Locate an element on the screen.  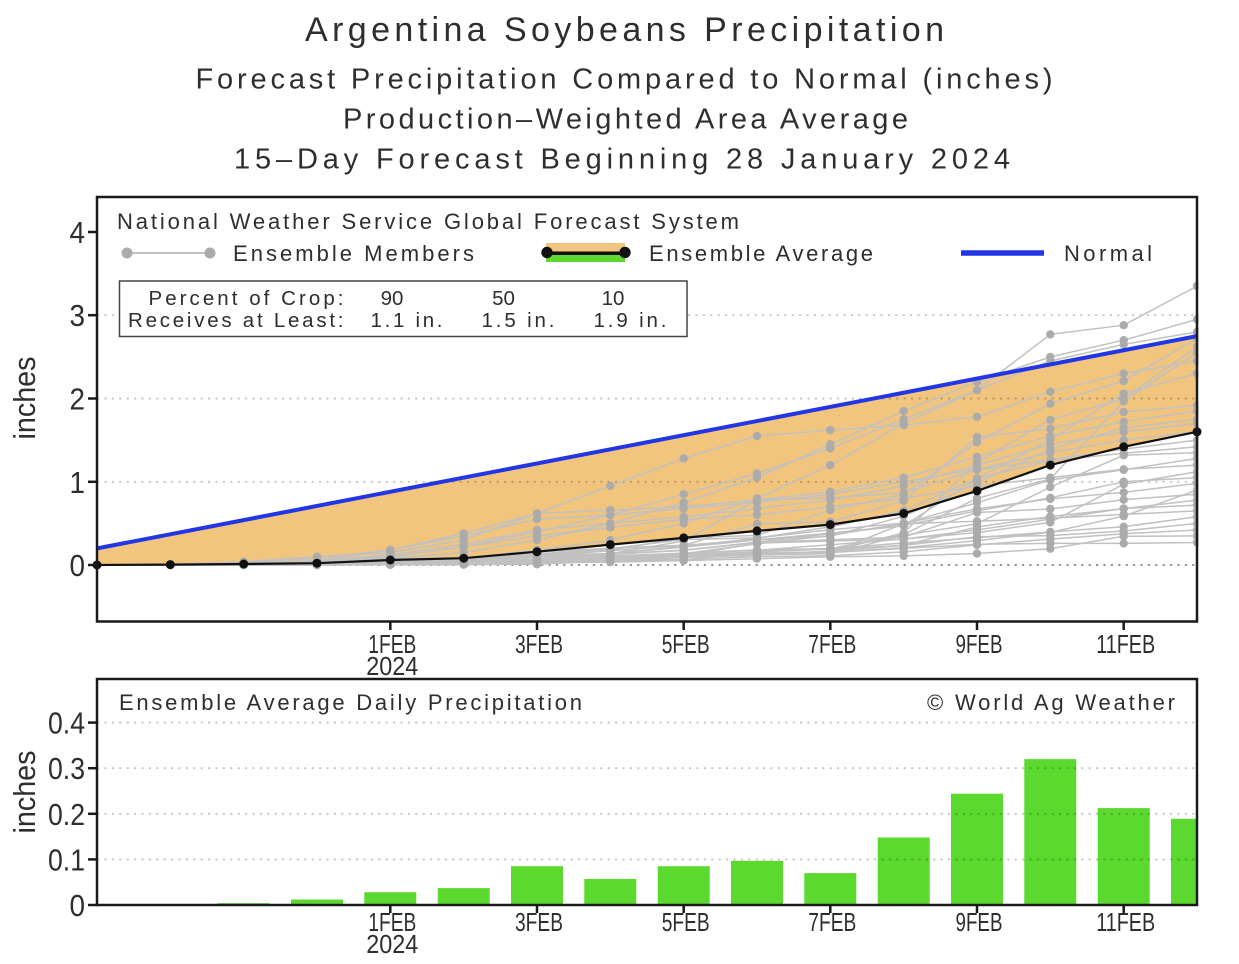
svg-text: 0.3 is located at coordinates (66, 768).